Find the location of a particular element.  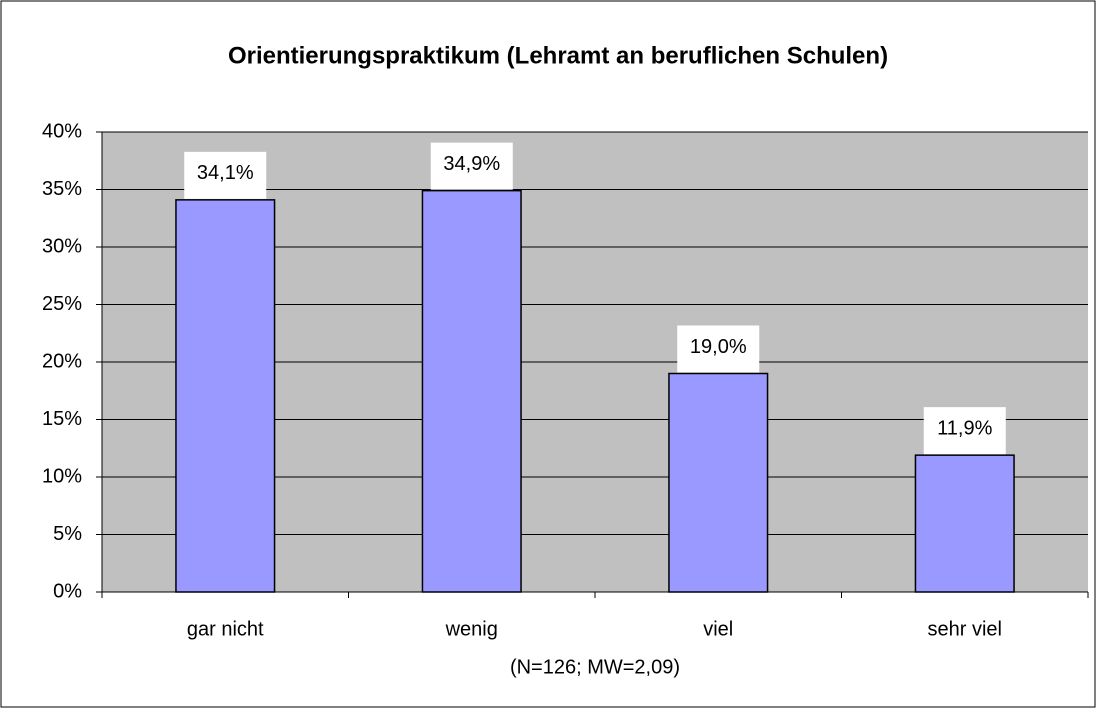

data-label: 34,1% is located at coordinates (225, 173).